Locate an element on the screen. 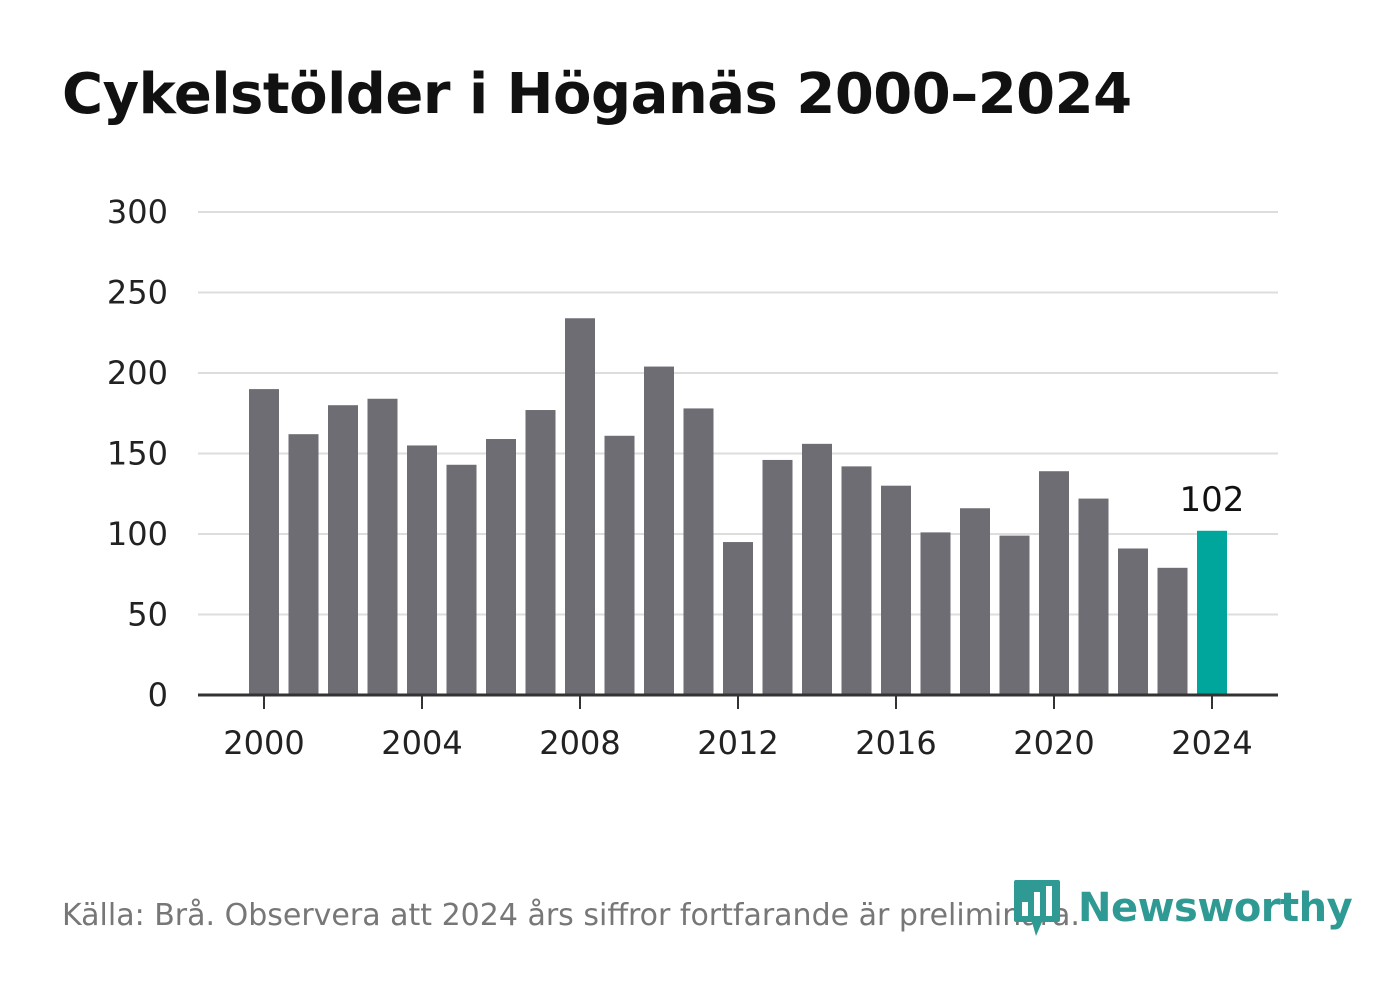 This screenshot has width=1382, height=999. x-tick-label-2004: 2004 is located at coordinates (421, 743).